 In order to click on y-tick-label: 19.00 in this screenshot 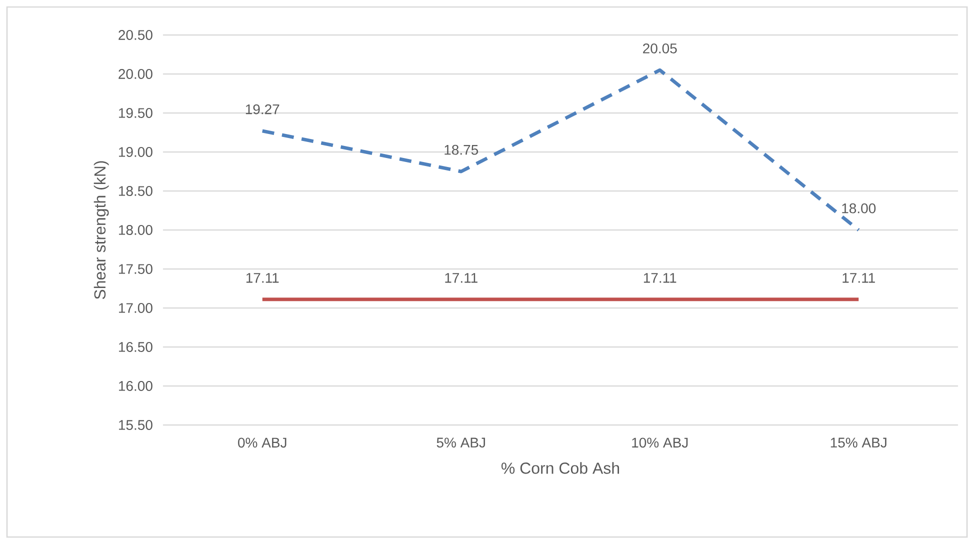, I will do `click(135, 152)`.